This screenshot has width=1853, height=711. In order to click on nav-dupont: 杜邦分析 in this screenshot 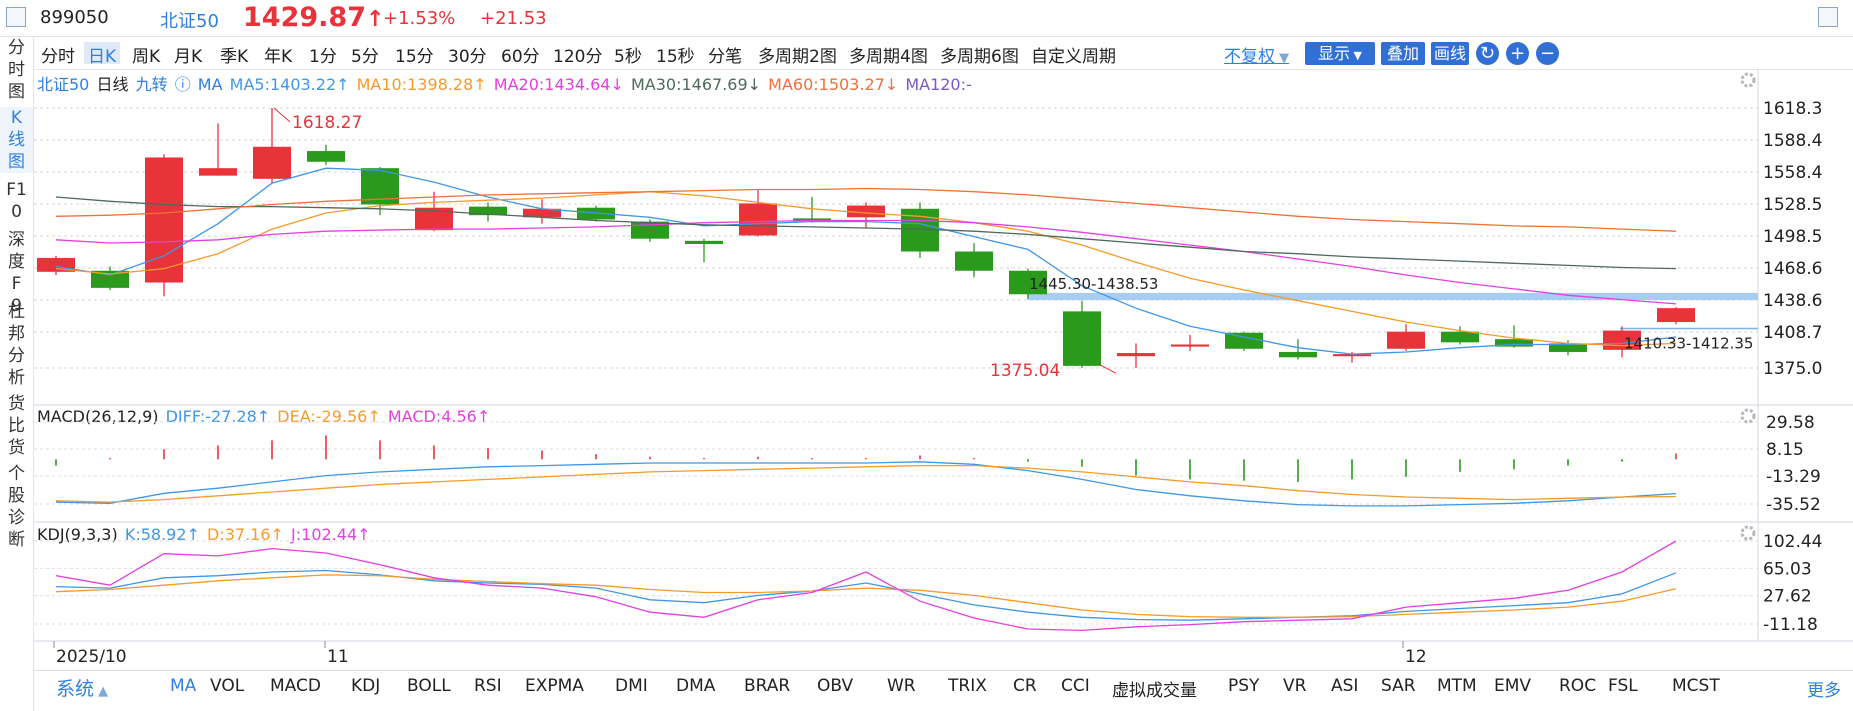, I will do `click(16, 345)`.